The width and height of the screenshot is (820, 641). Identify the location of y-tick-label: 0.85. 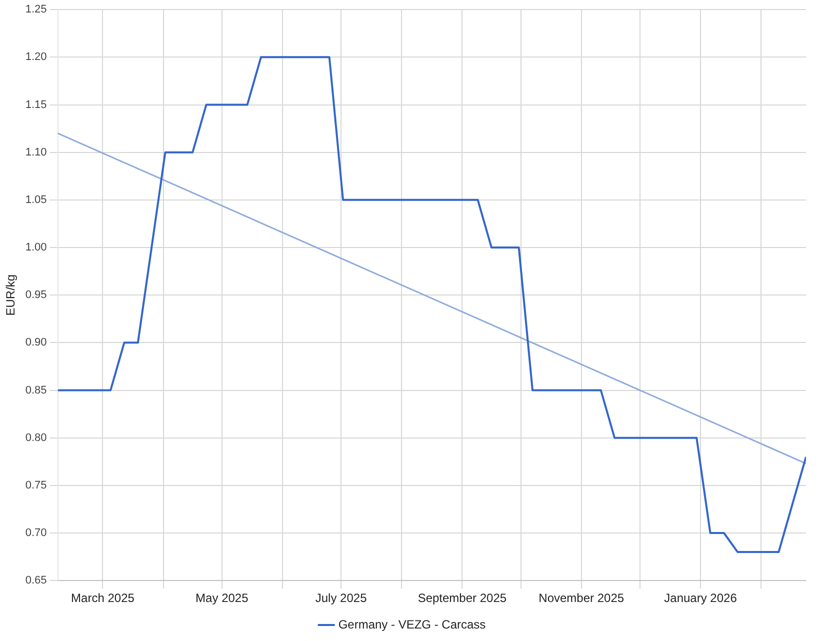
(36, 390).